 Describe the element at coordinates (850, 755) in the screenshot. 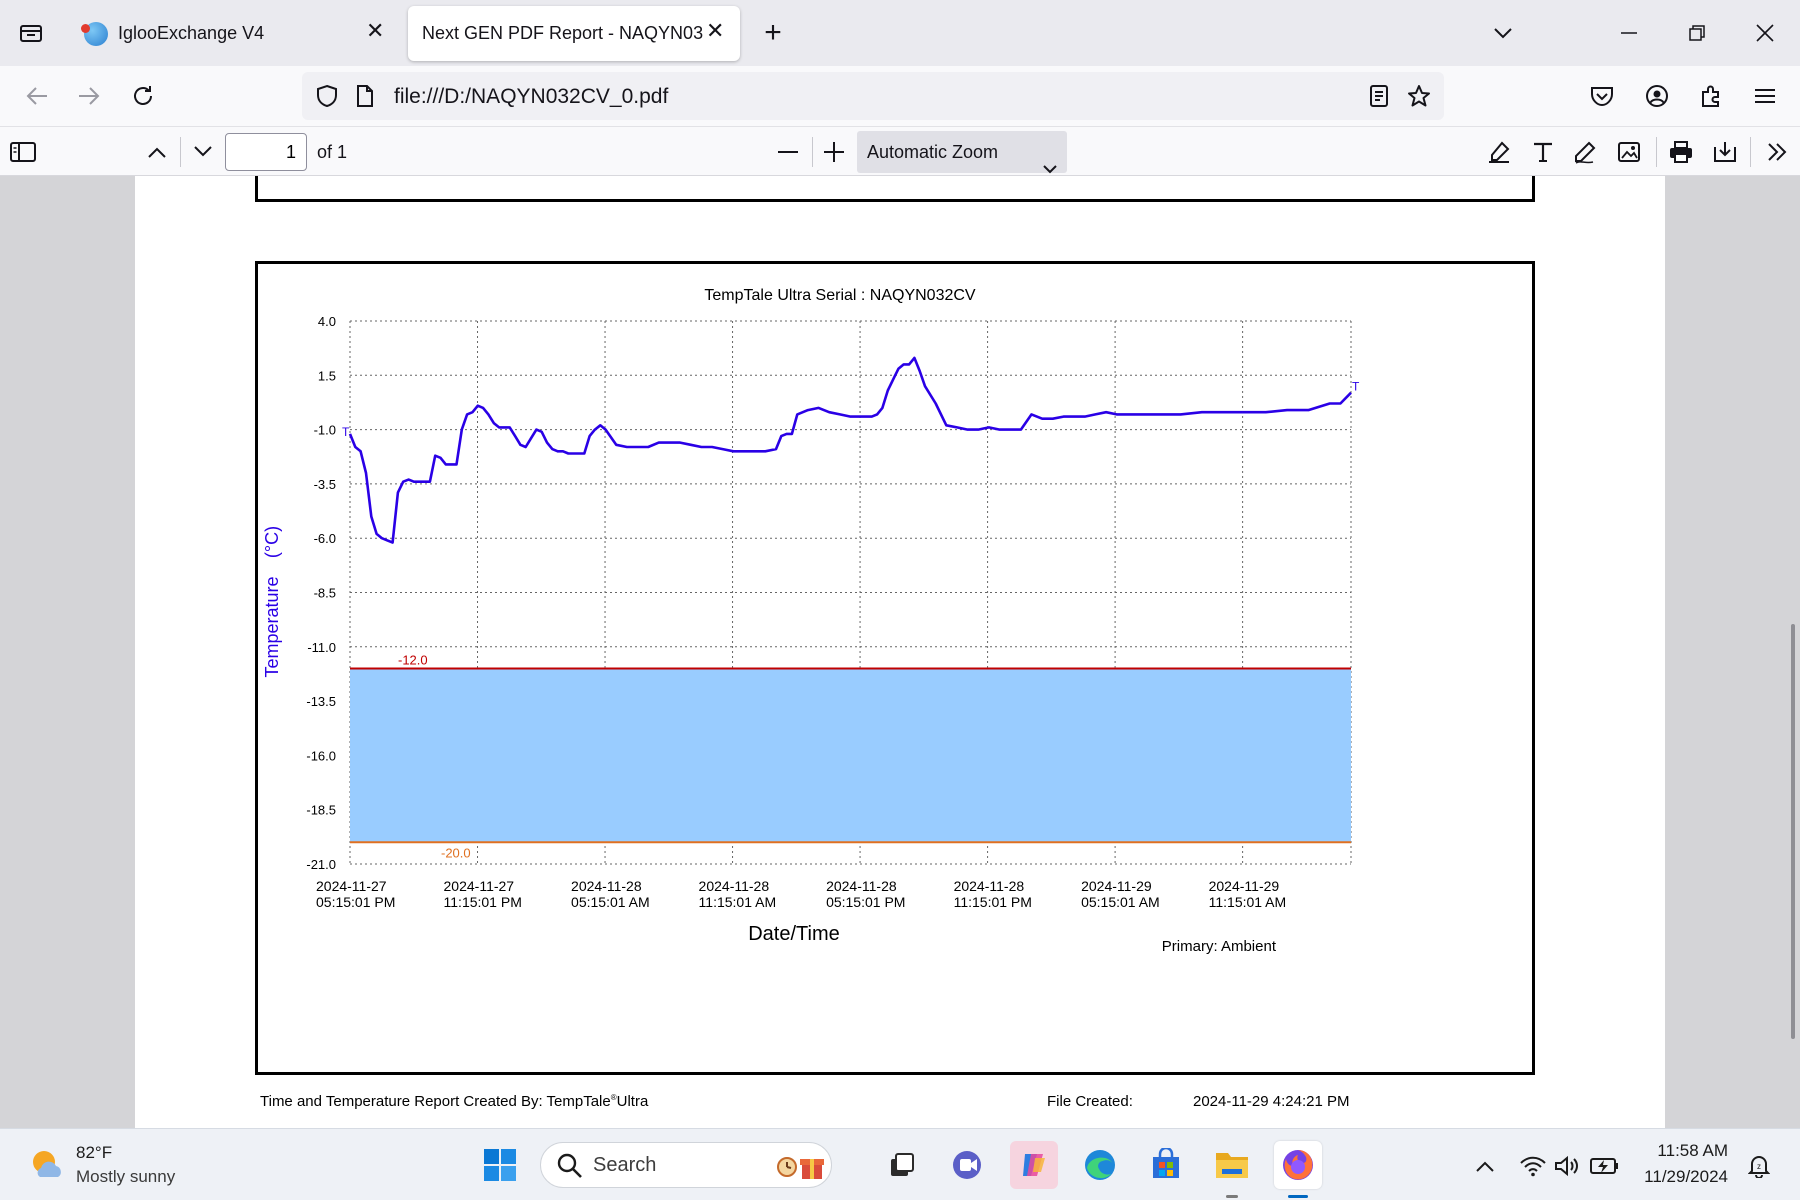

I see `acceptable-range-band` at that location.